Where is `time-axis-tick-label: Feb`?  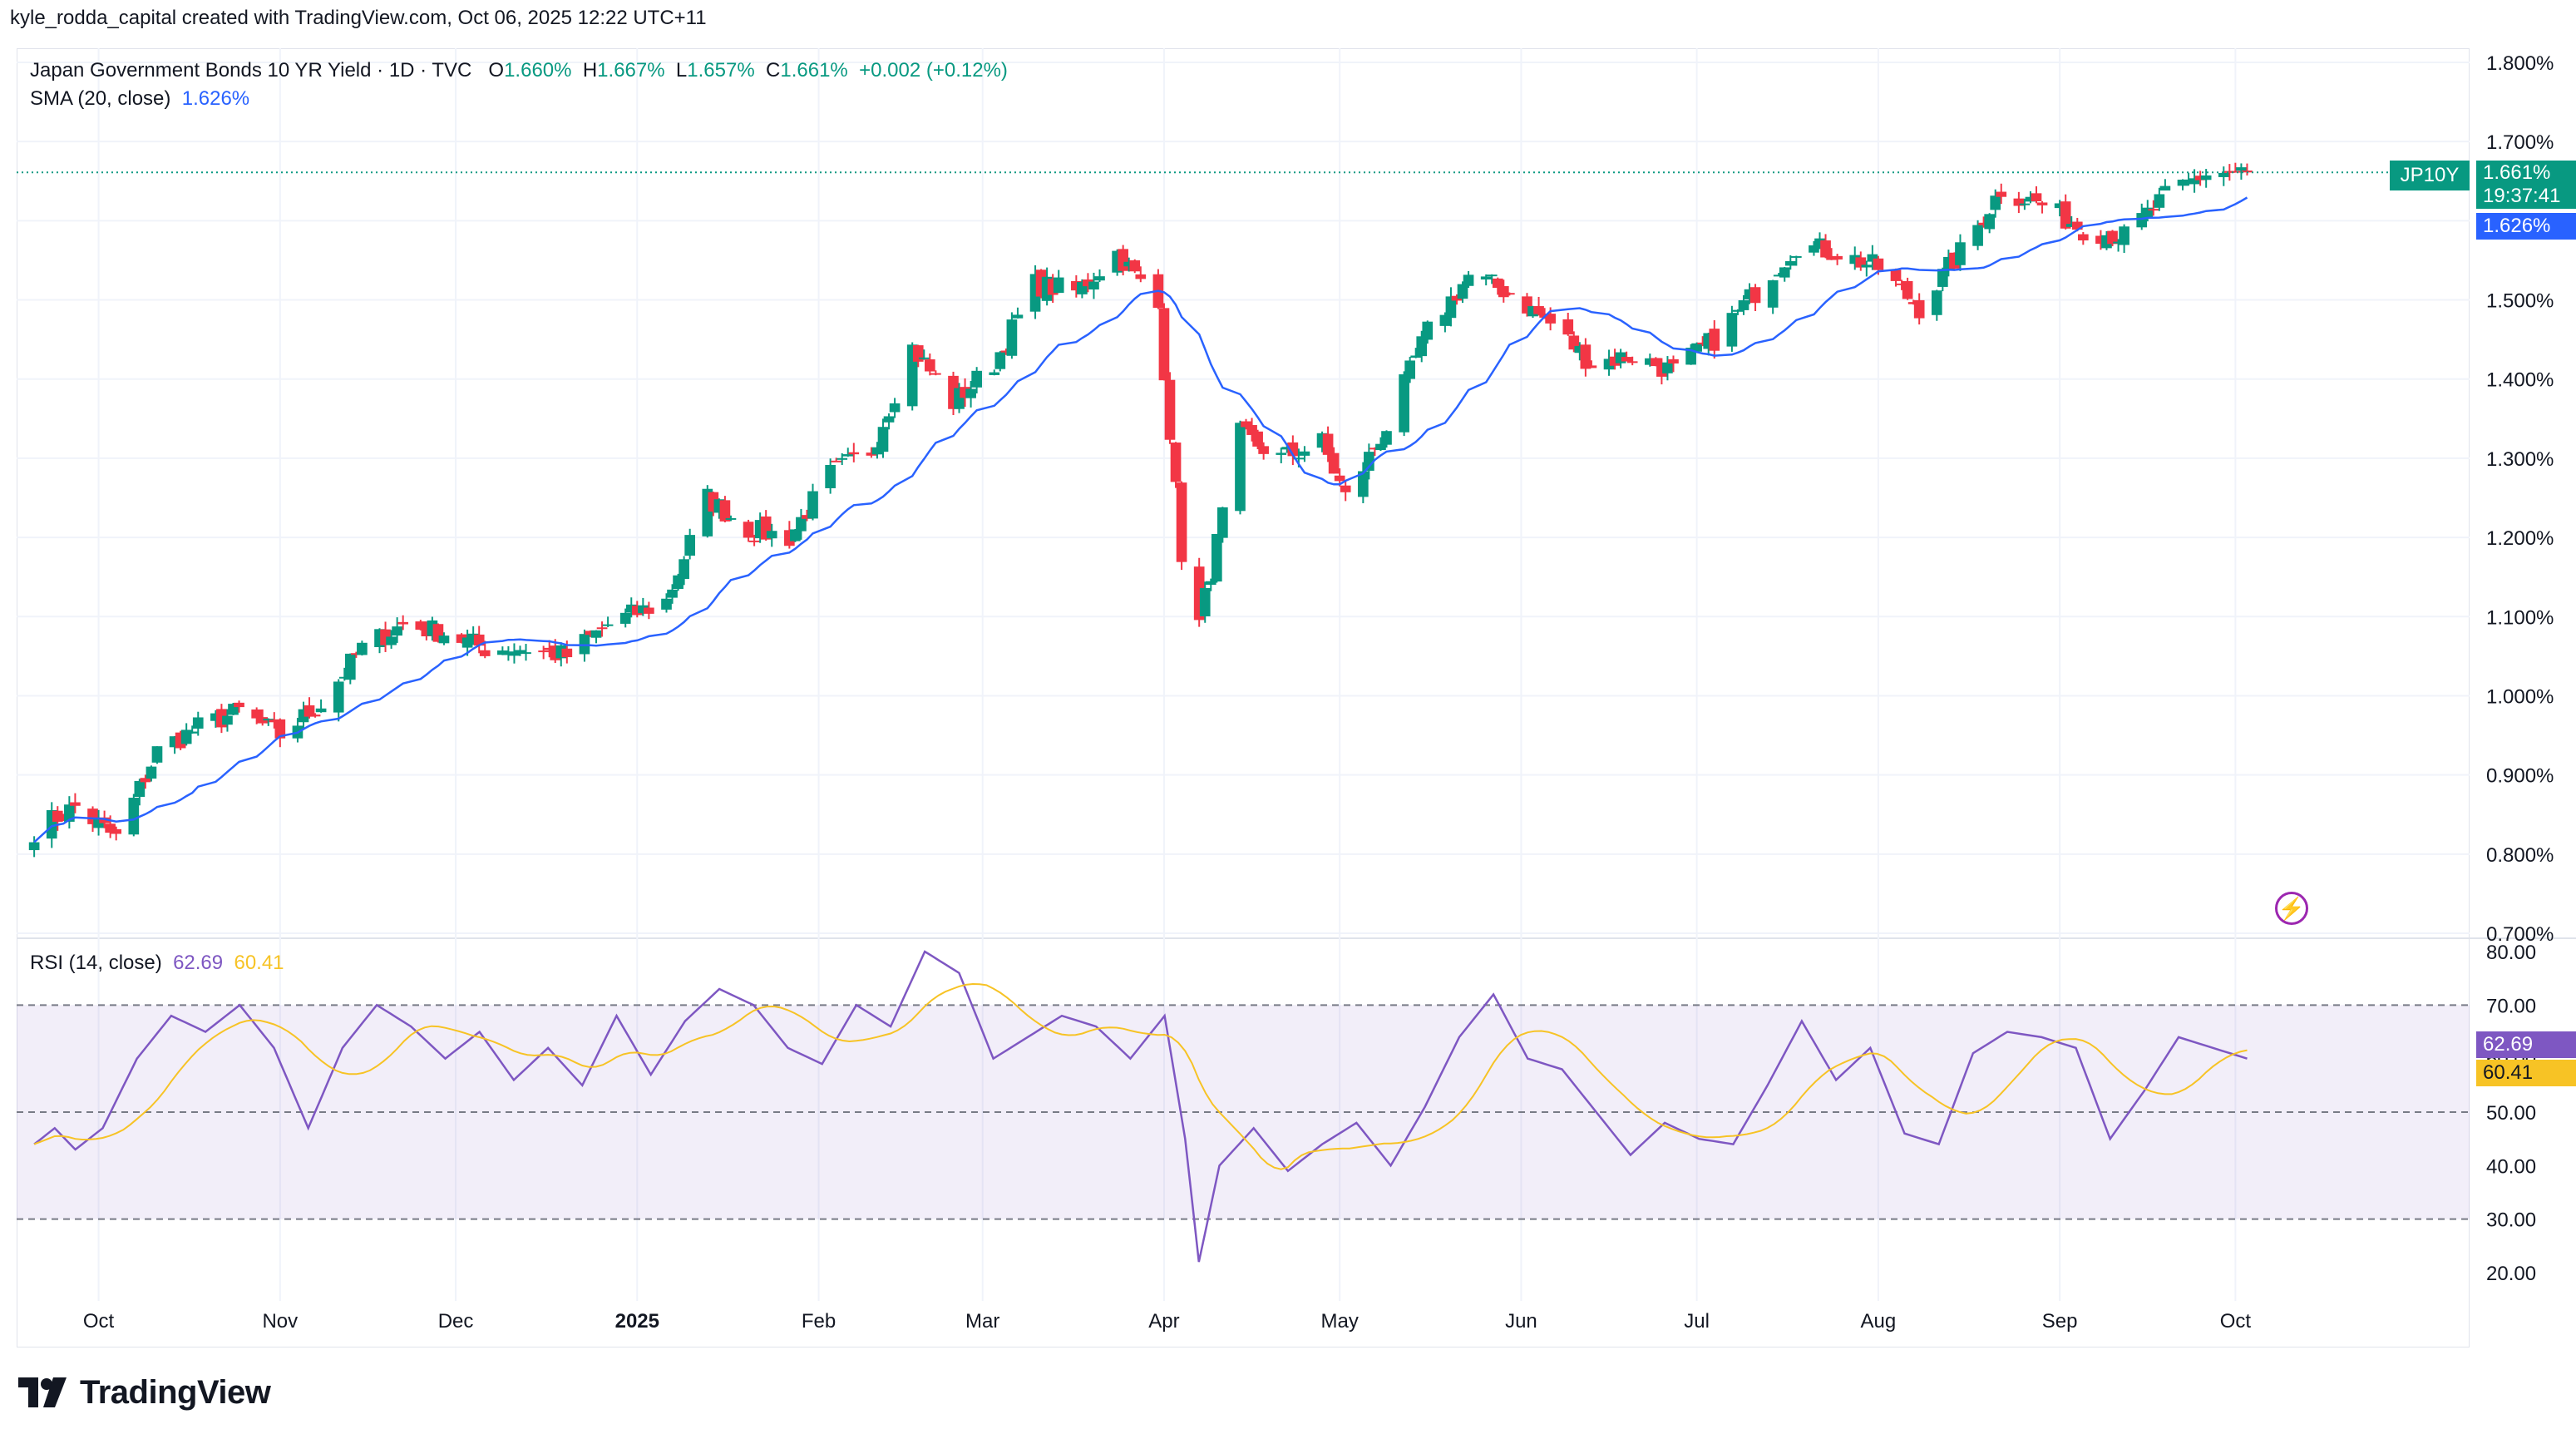
time-axis-tick-label: Feb is located at coordinates (819, 1321).